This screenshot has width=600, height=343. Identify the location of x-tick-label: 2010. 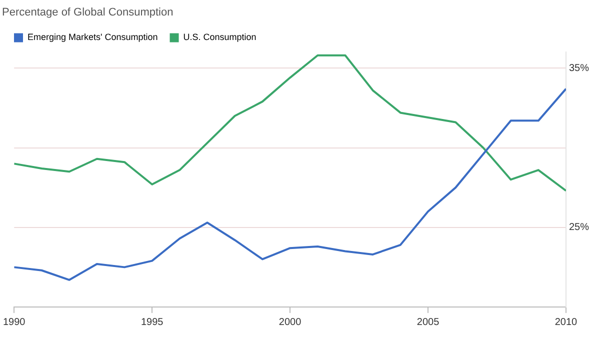
(566, 322).